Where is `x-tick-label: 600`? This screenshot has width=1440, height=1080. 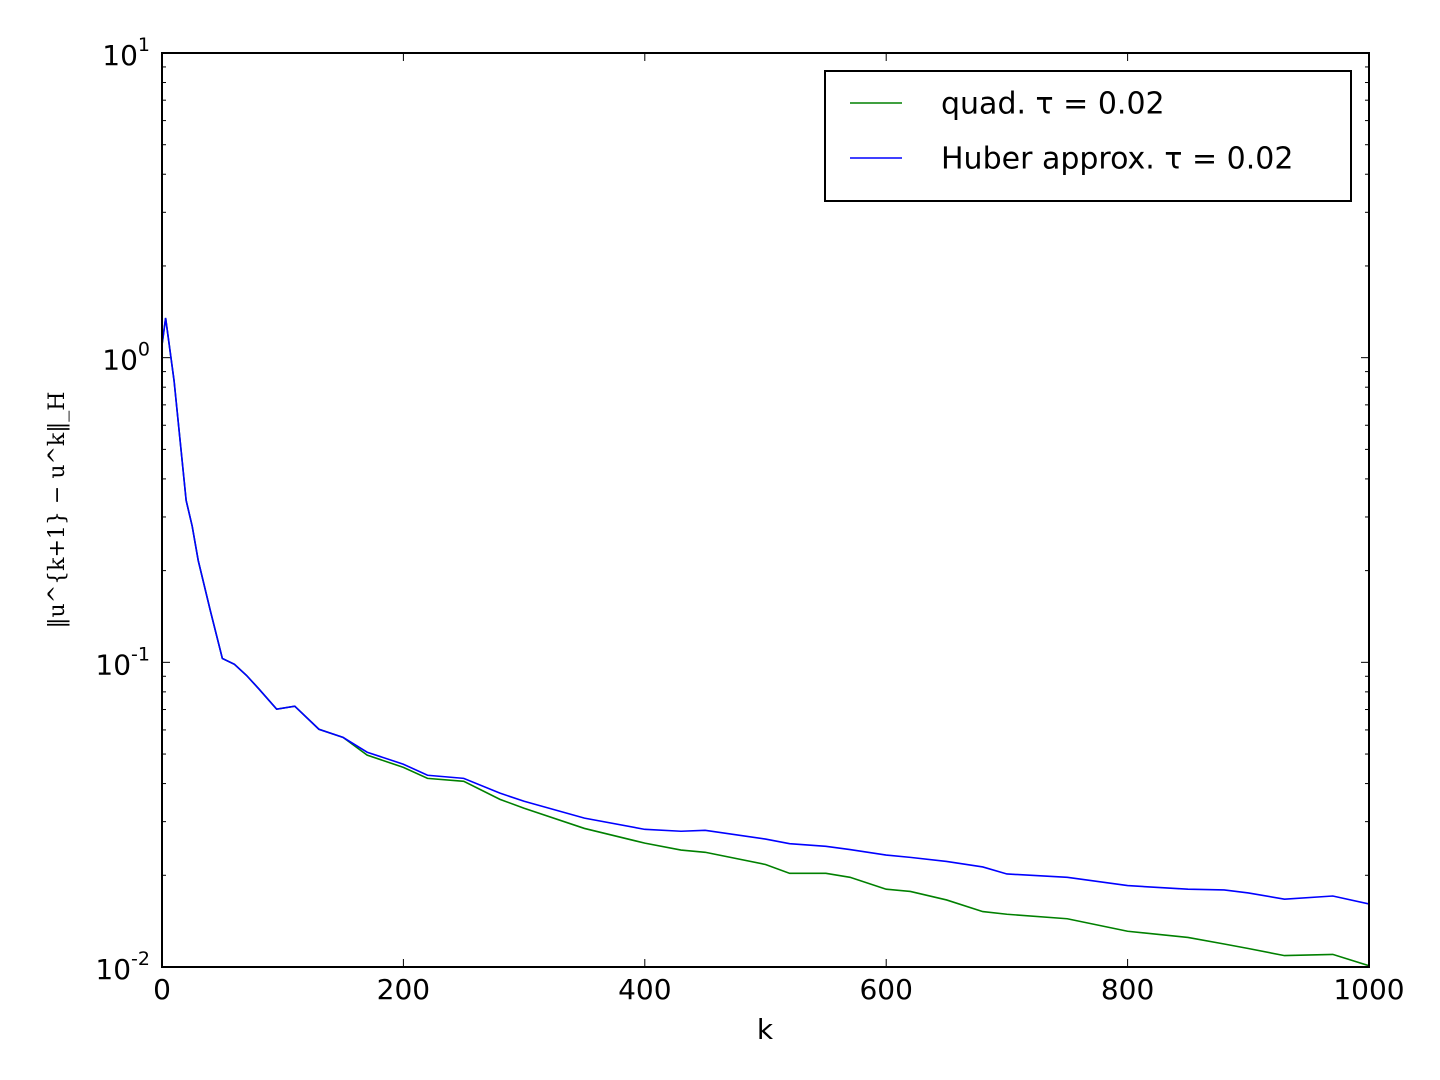 x-tick-label: 600 is located at coordinates (885, 989).